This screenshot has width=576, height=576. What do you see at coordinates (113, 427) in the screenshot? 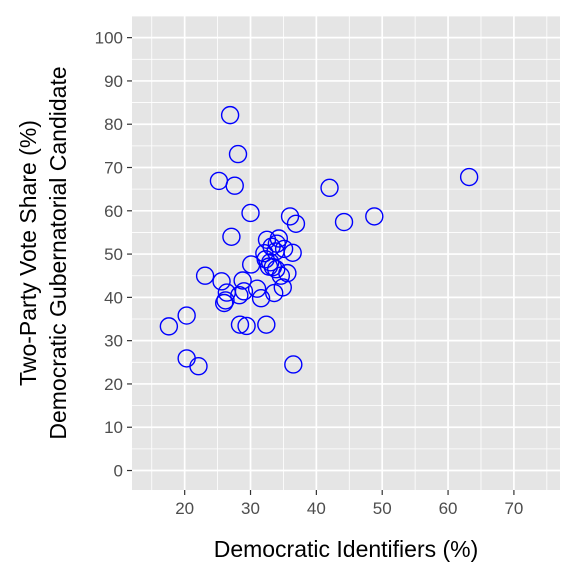
I see `y-tick-label: 10` at bounding box center [113, 427].